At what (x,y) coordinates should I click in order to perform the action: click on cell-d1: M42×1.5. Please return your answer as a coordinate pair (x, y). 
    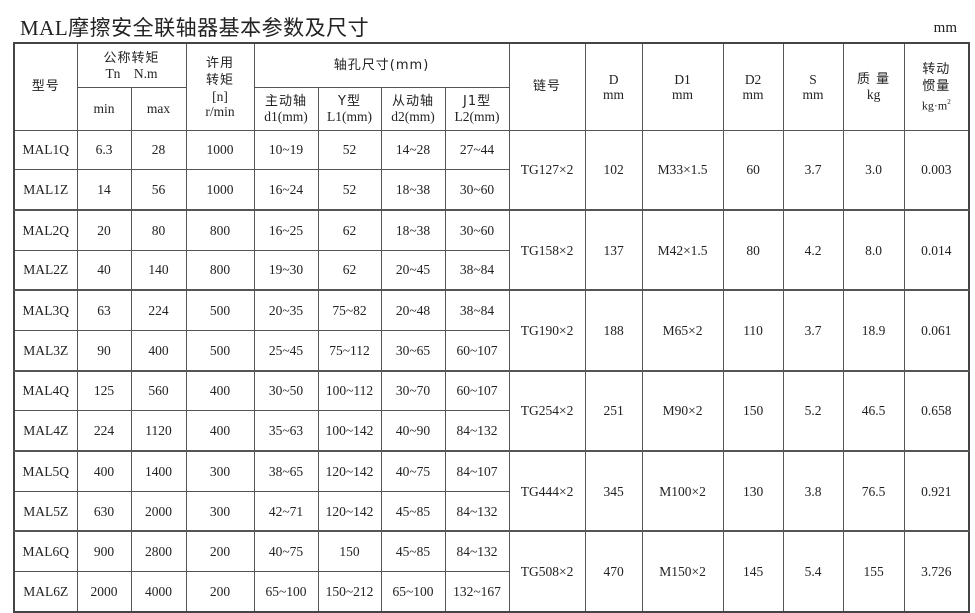
    Looking at the image, I should click on (682, 249).